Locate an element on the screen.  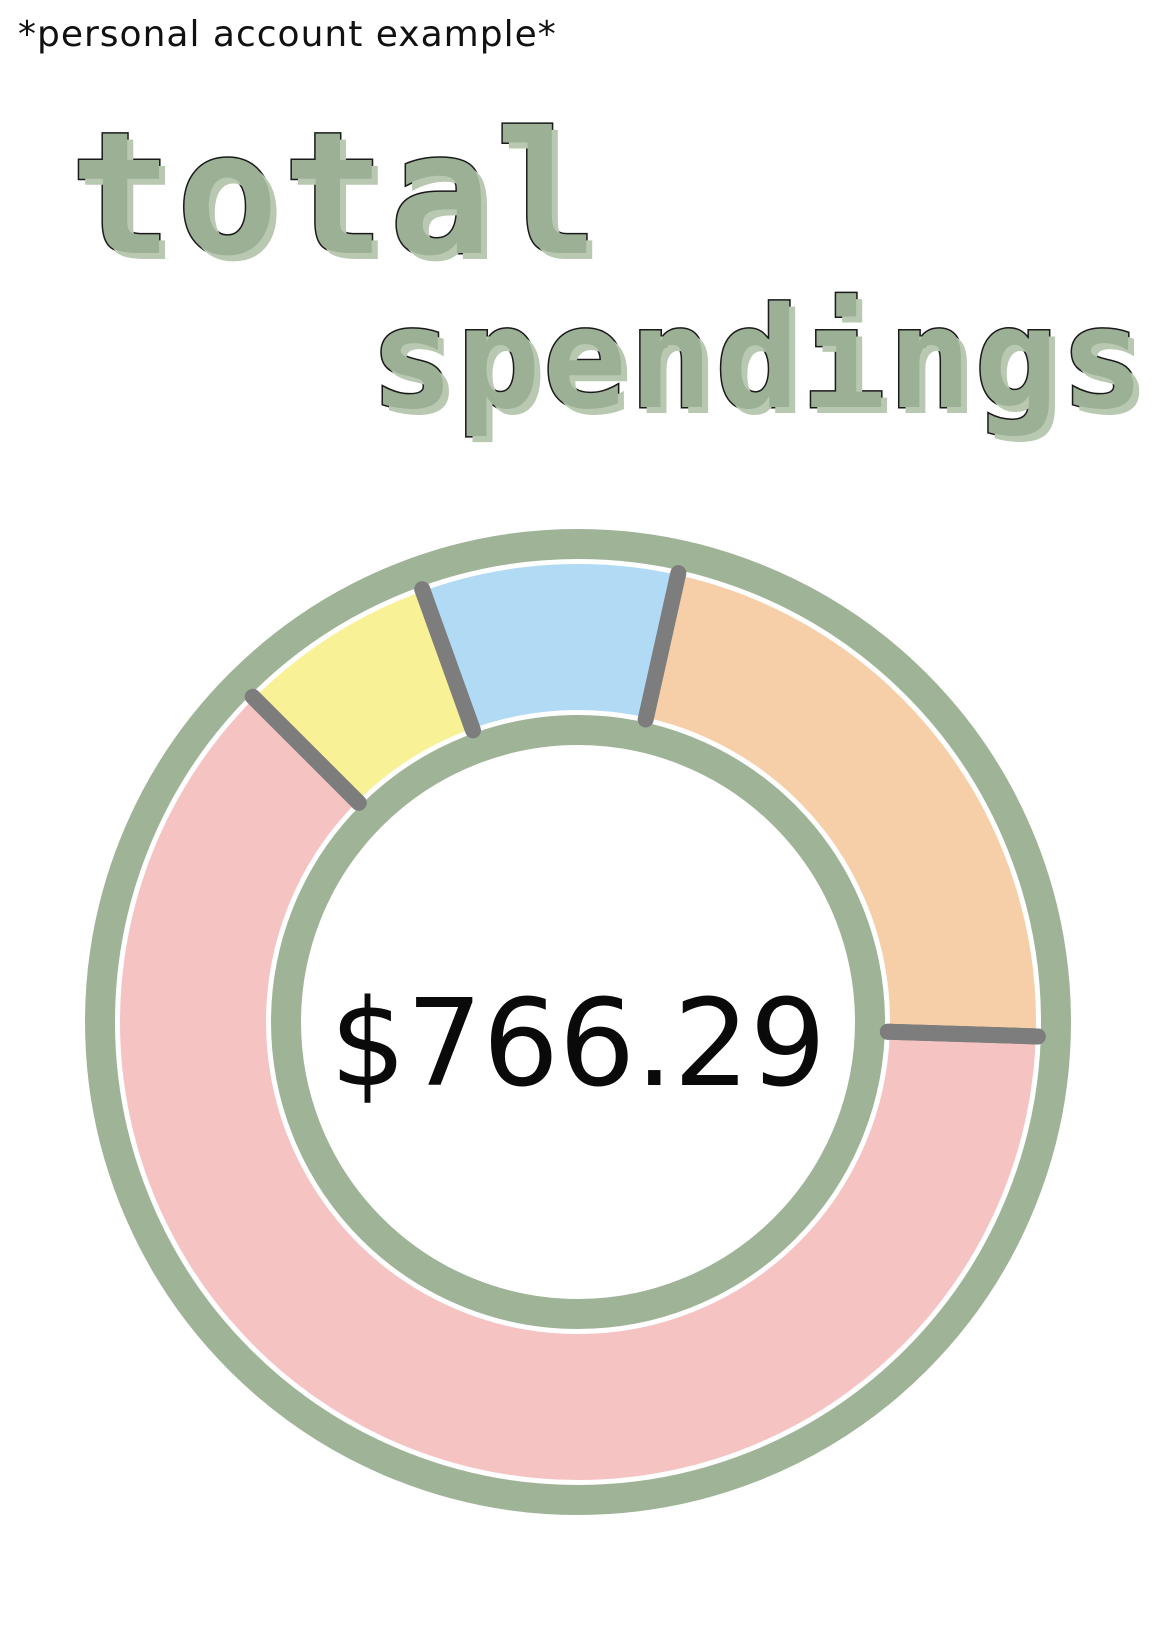
example-note: *personal account example* is located at coordinates (287, 34).